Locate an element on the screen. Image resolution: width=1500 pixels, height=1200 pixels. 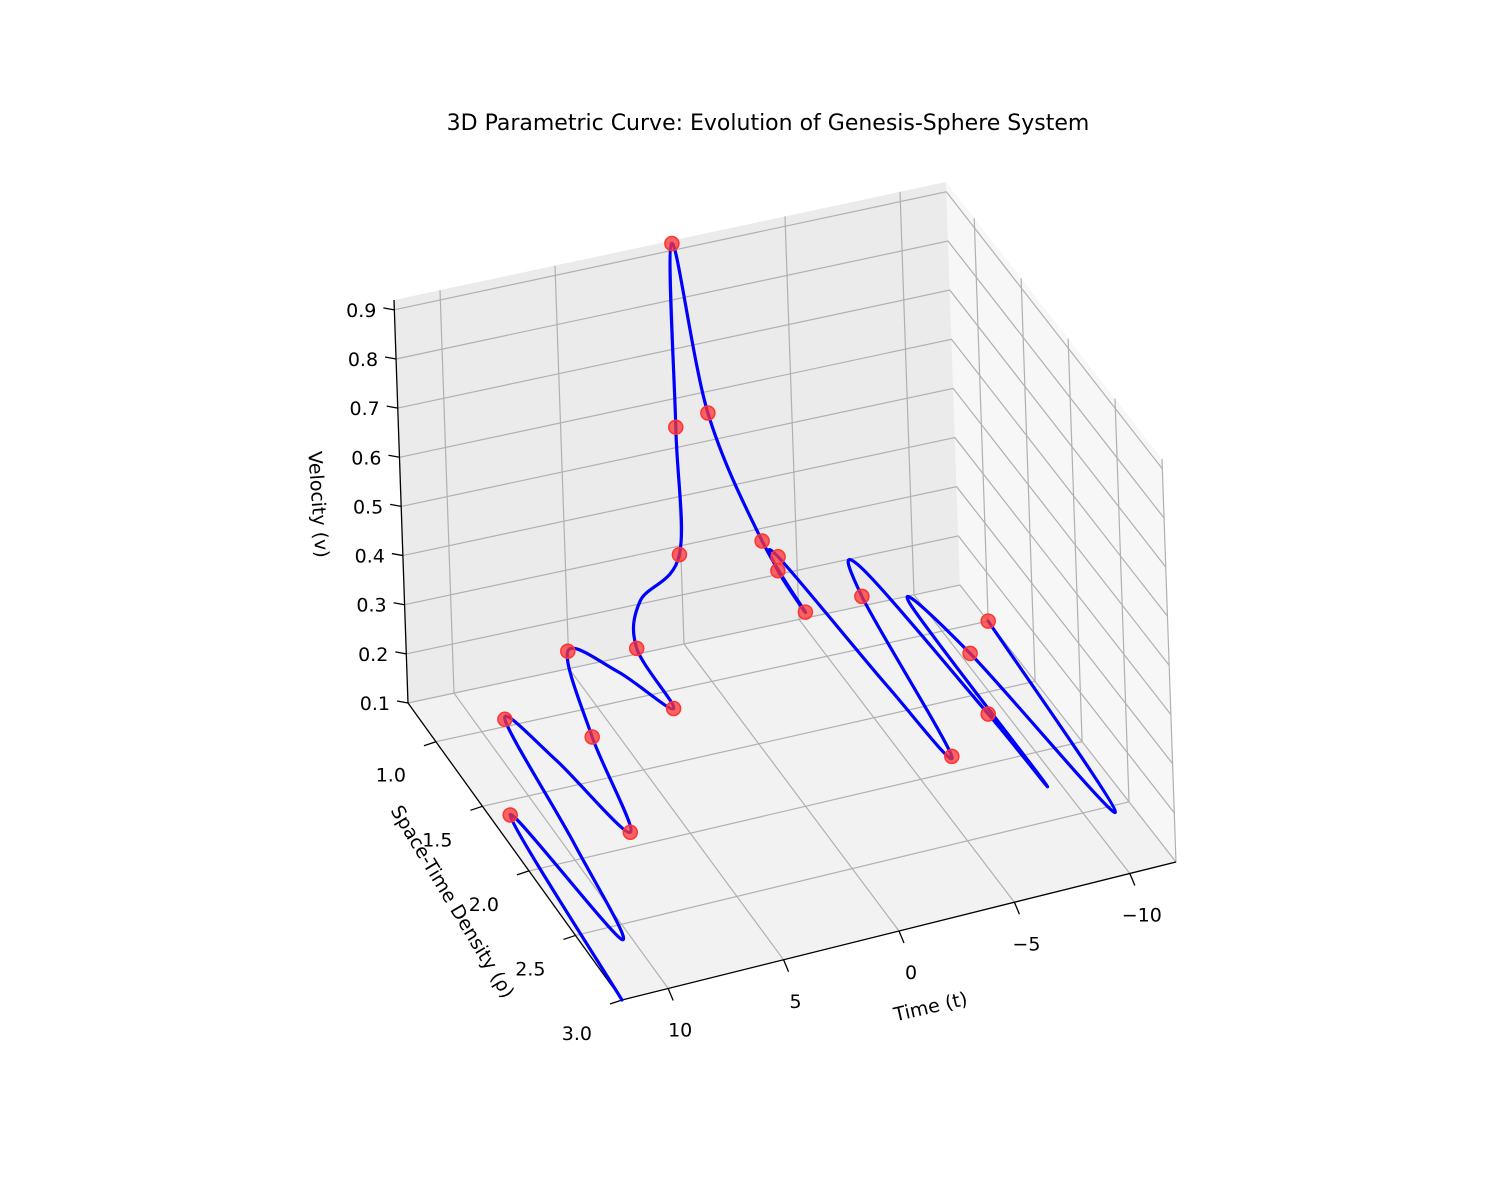
z-tick-label: 0.5 is located at coordinates (368, 507).